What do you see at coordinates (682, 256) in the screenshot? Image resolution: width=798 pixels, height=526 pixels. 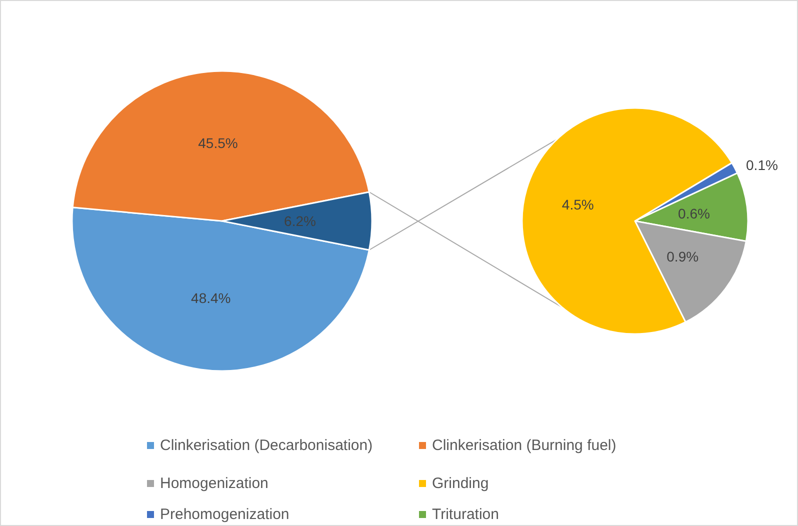 I see `data-label: 0.9%` at bounding box center [682, 256].